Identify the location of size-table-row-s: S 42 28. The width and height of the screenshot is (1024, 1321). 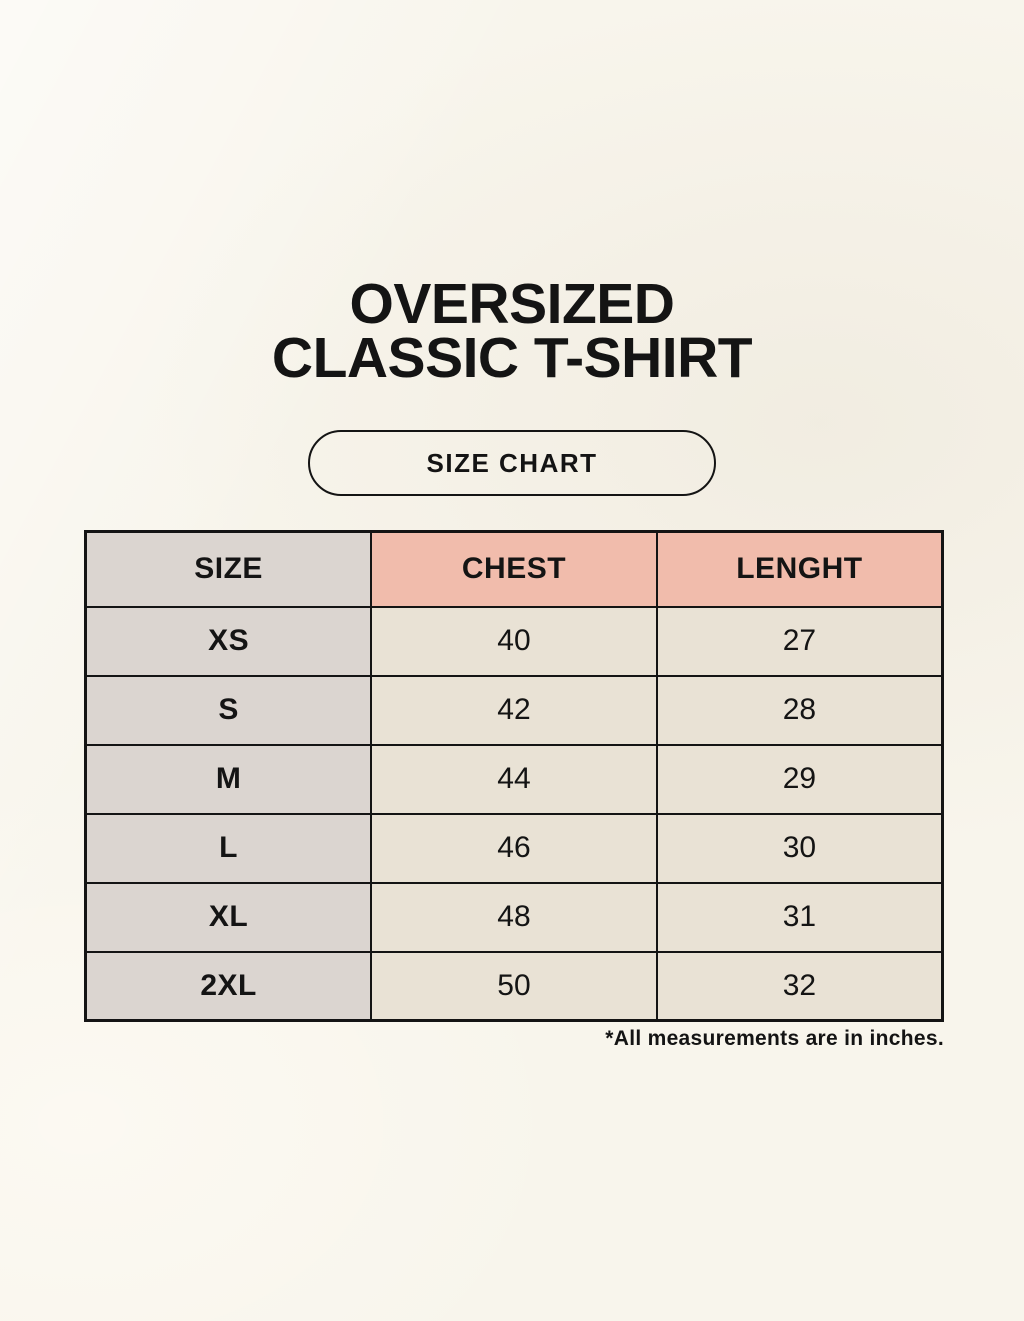
(514, 710).